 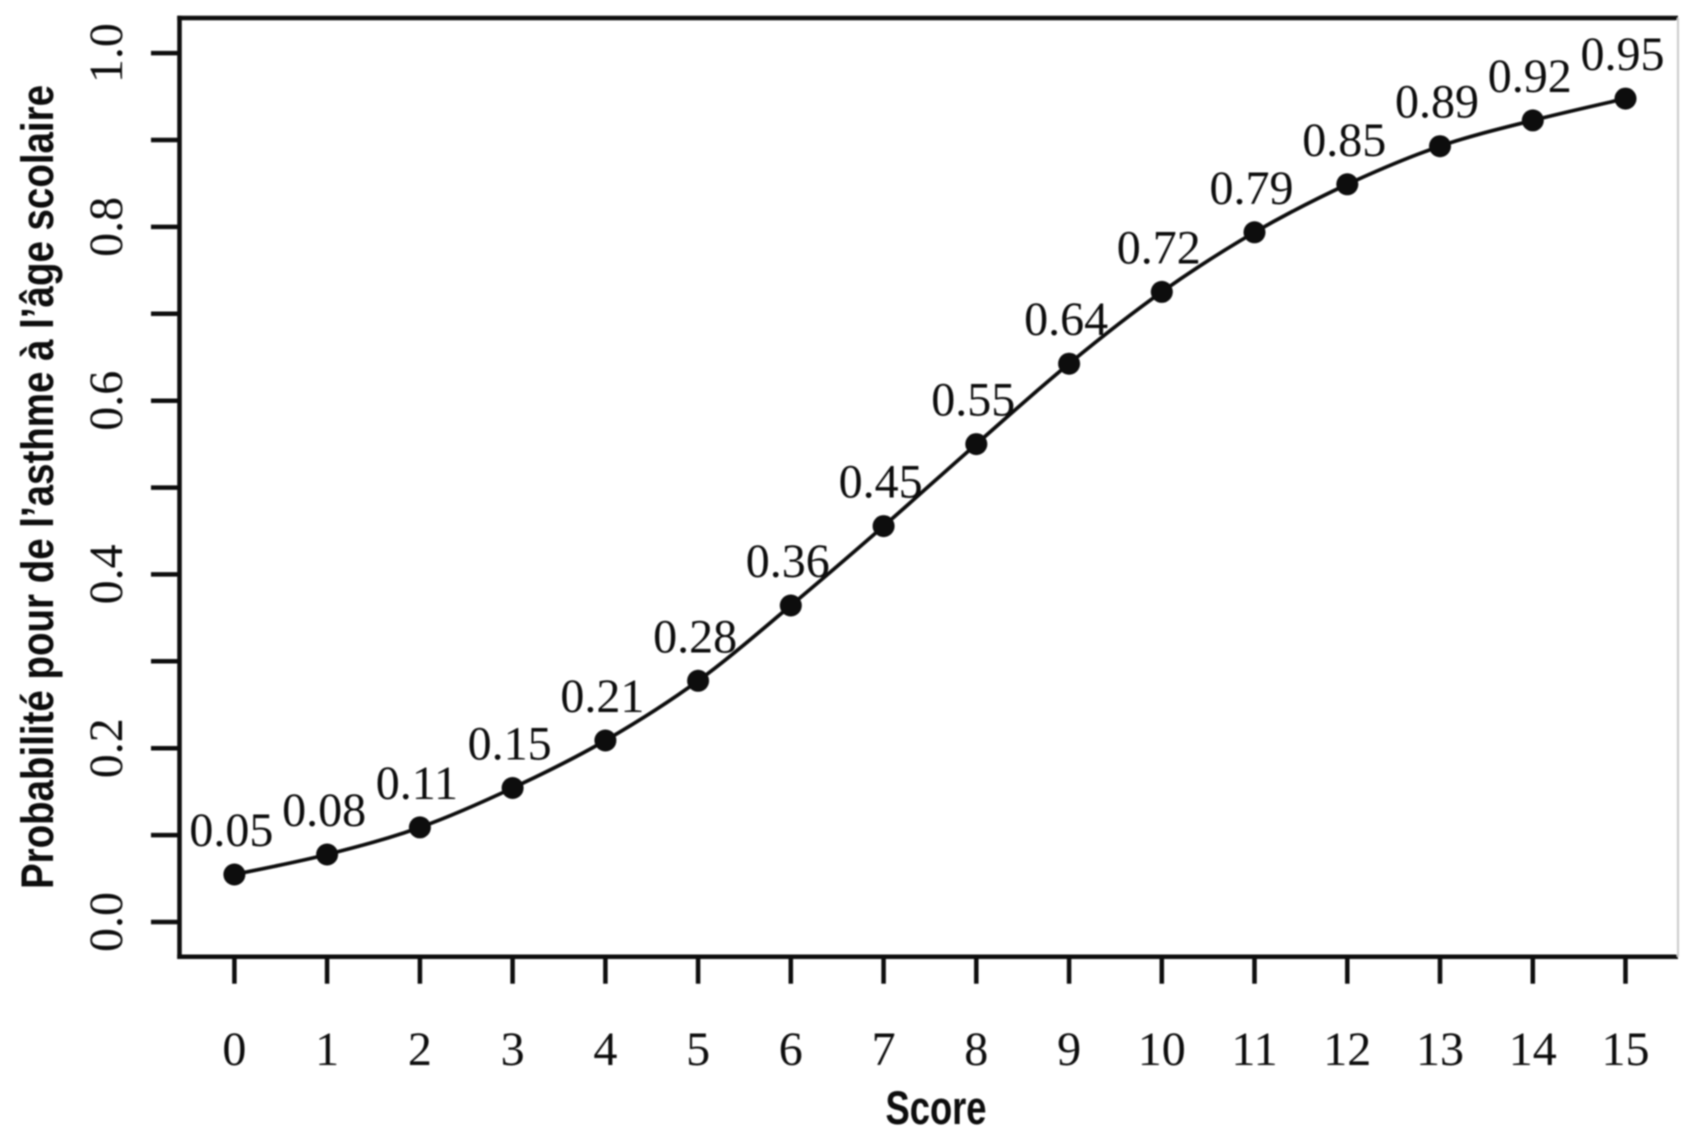 What do you see at coordinates (420, 1049) in the screenshot?
I see `svg-text: 2` at bounding box center [420, 1049].